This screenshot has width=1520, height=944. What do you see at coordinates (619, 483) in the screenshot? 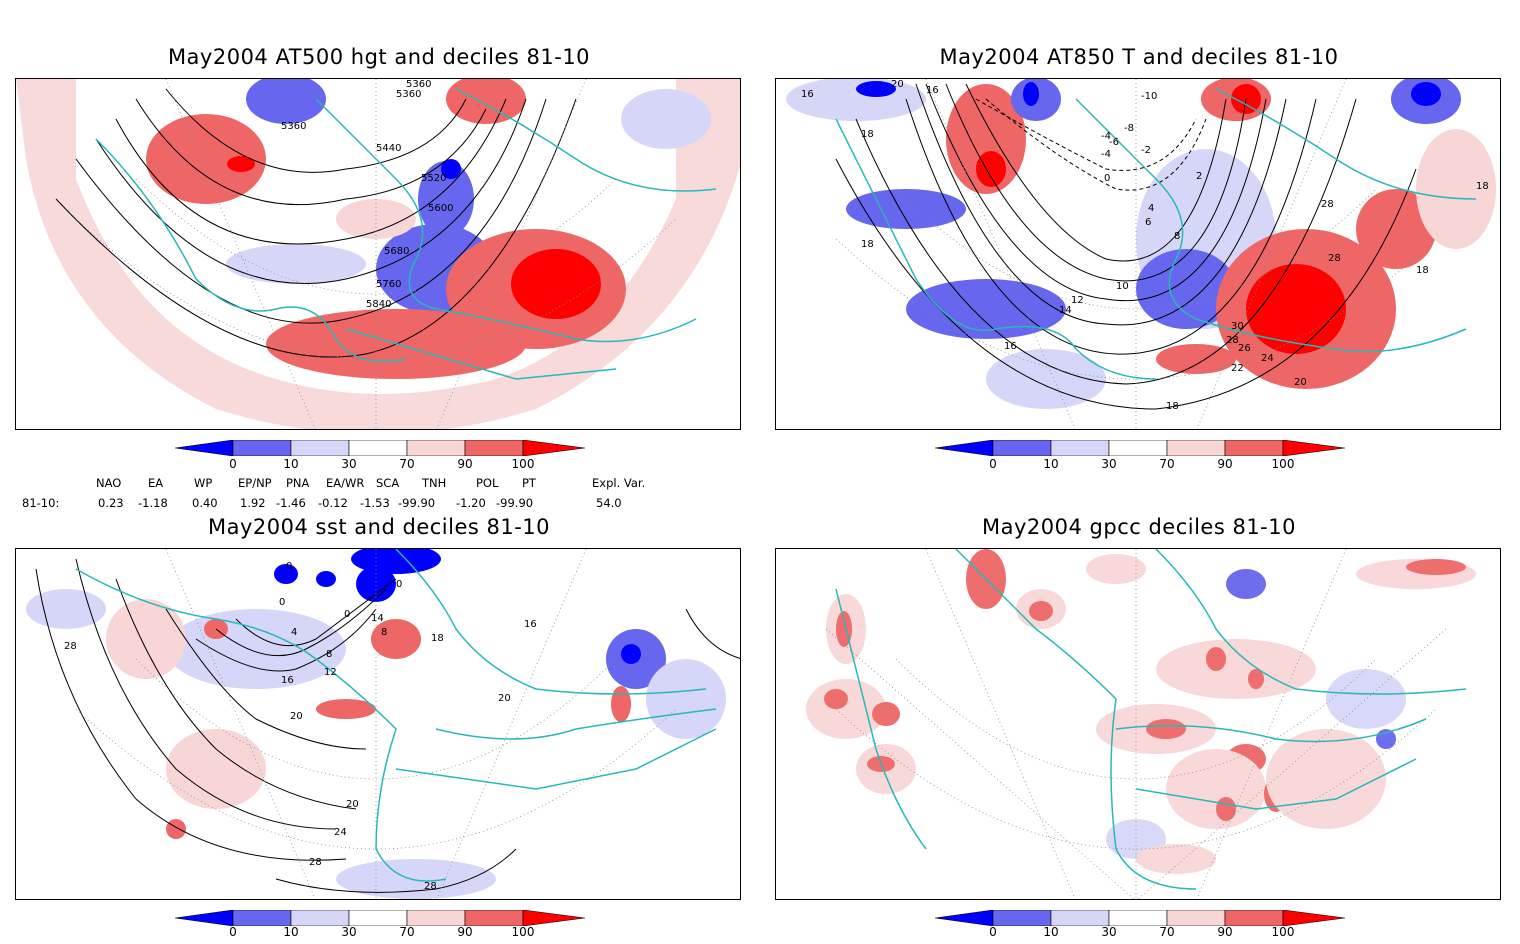
I see `index-header-expl-var: Expl. Var.` at bounding box center [619, 483].